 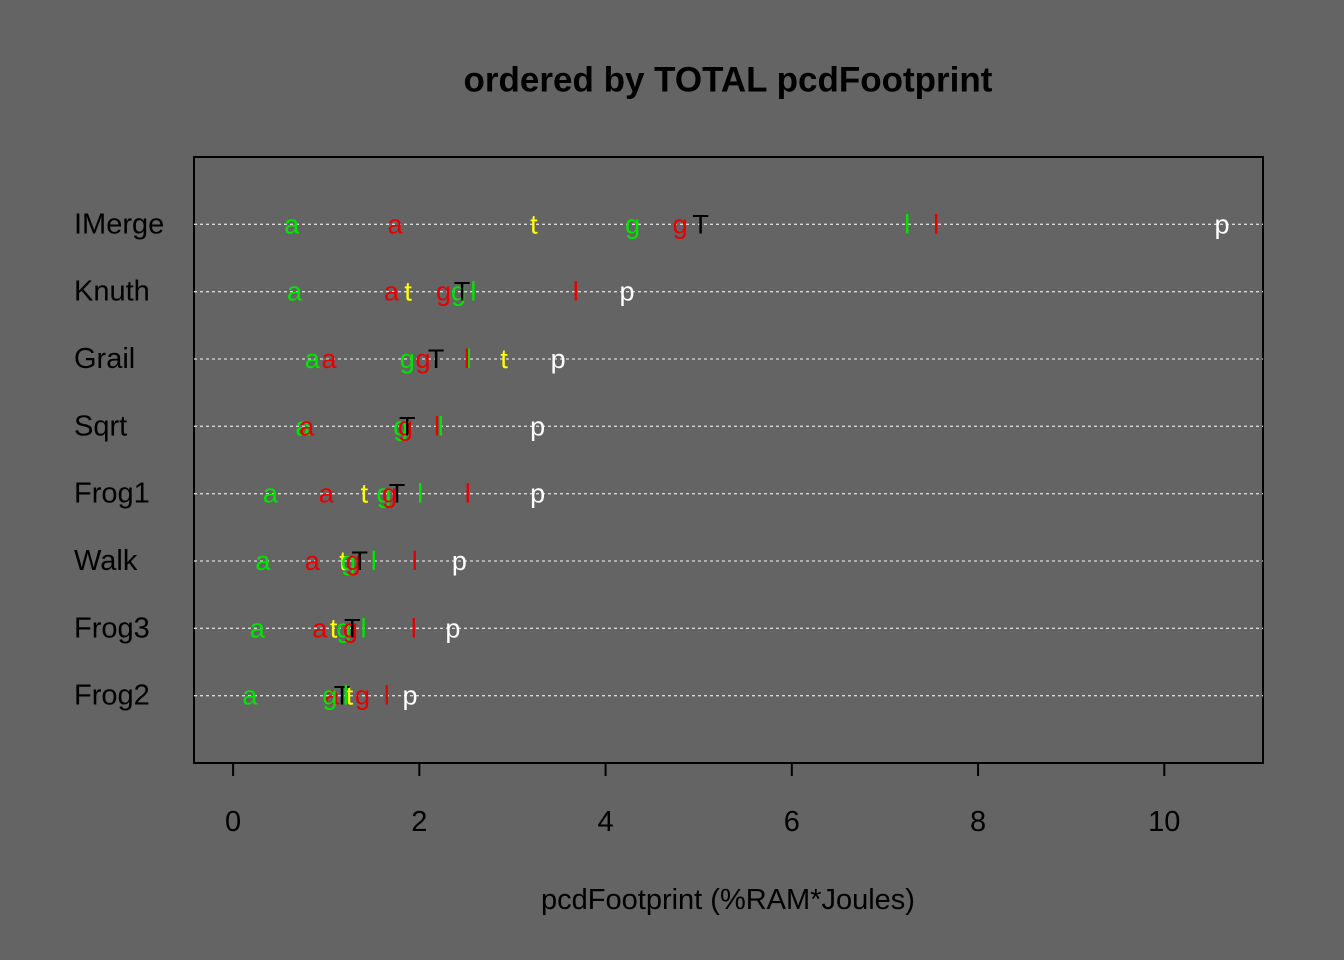 I want to click on y-tick-label: Frog1, so click(x=112, y=494).